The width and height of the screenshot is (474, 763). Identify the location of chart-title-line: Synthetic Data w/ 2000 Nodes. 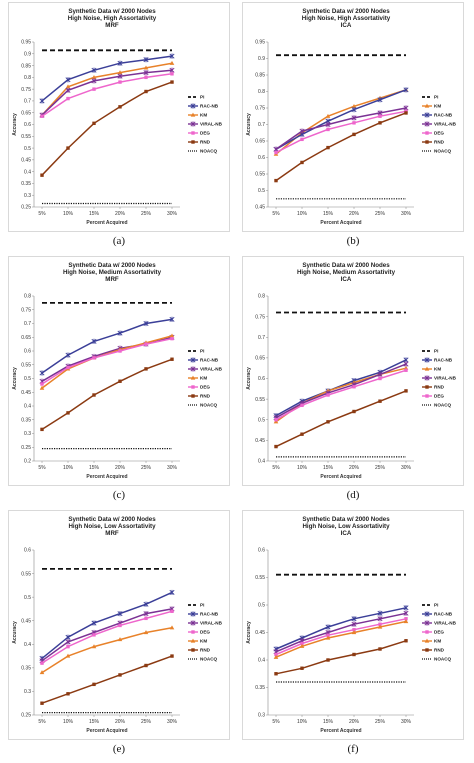
(346, 11).